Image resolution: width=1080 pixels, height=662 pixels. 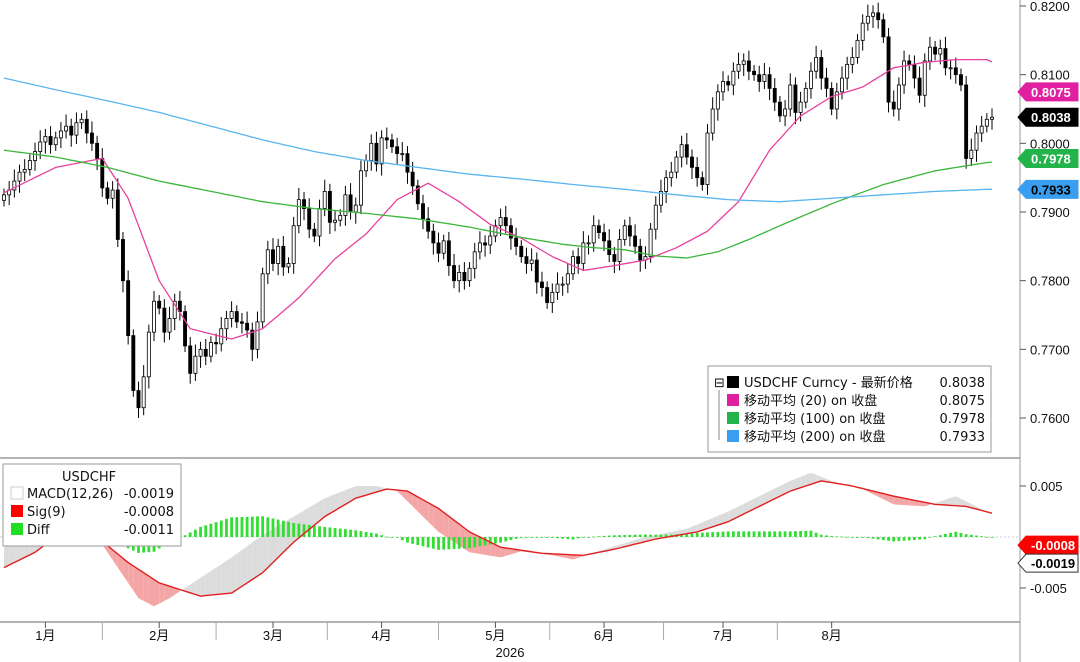 I want to click on legend-price-value: 0.8038, so click(x=963, y=383).